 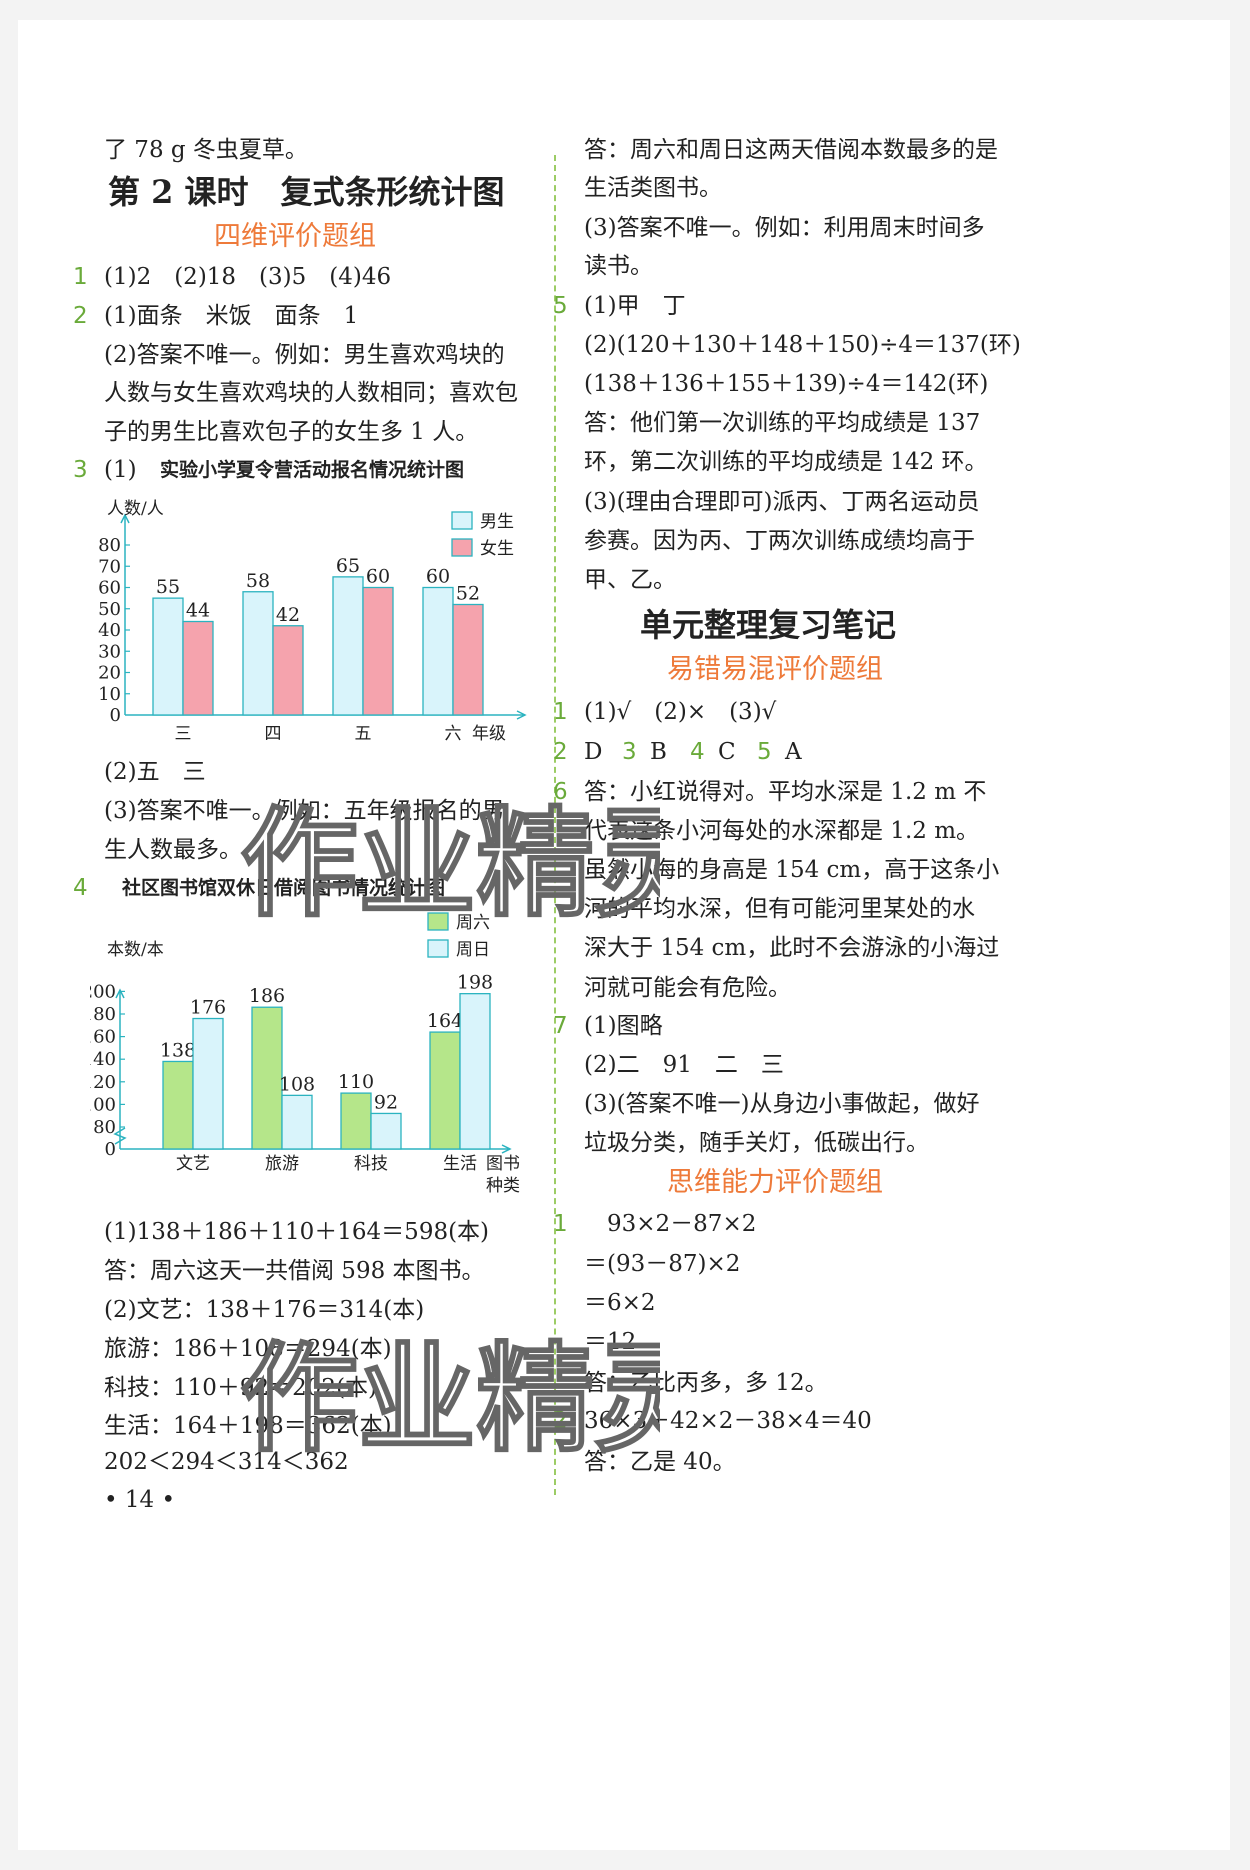 I want to click on data-label: 164, so click(x=445, y=1021).